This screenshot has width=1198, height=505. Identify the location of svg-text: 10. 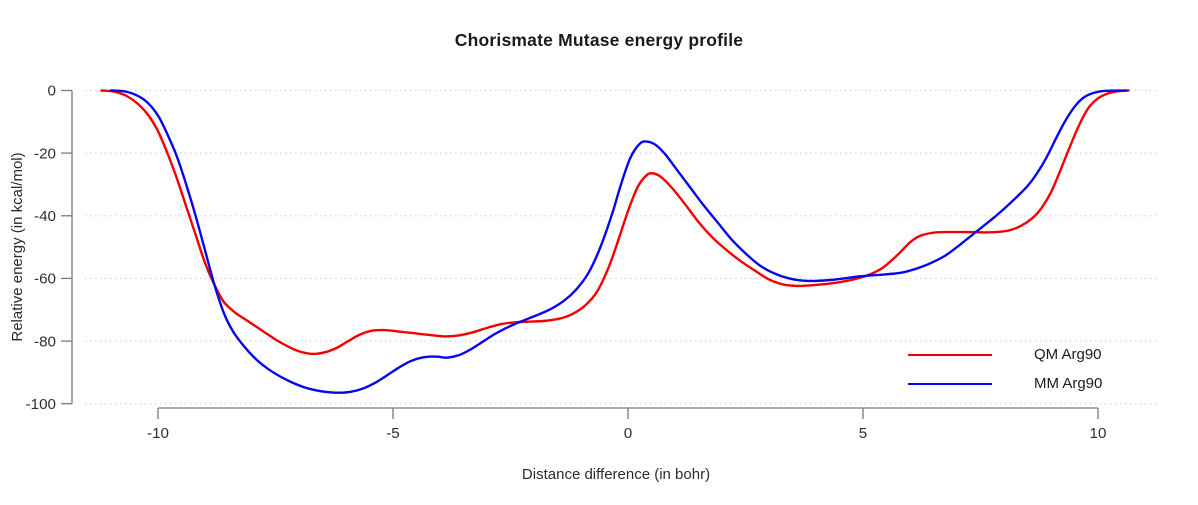
(1098, 433).